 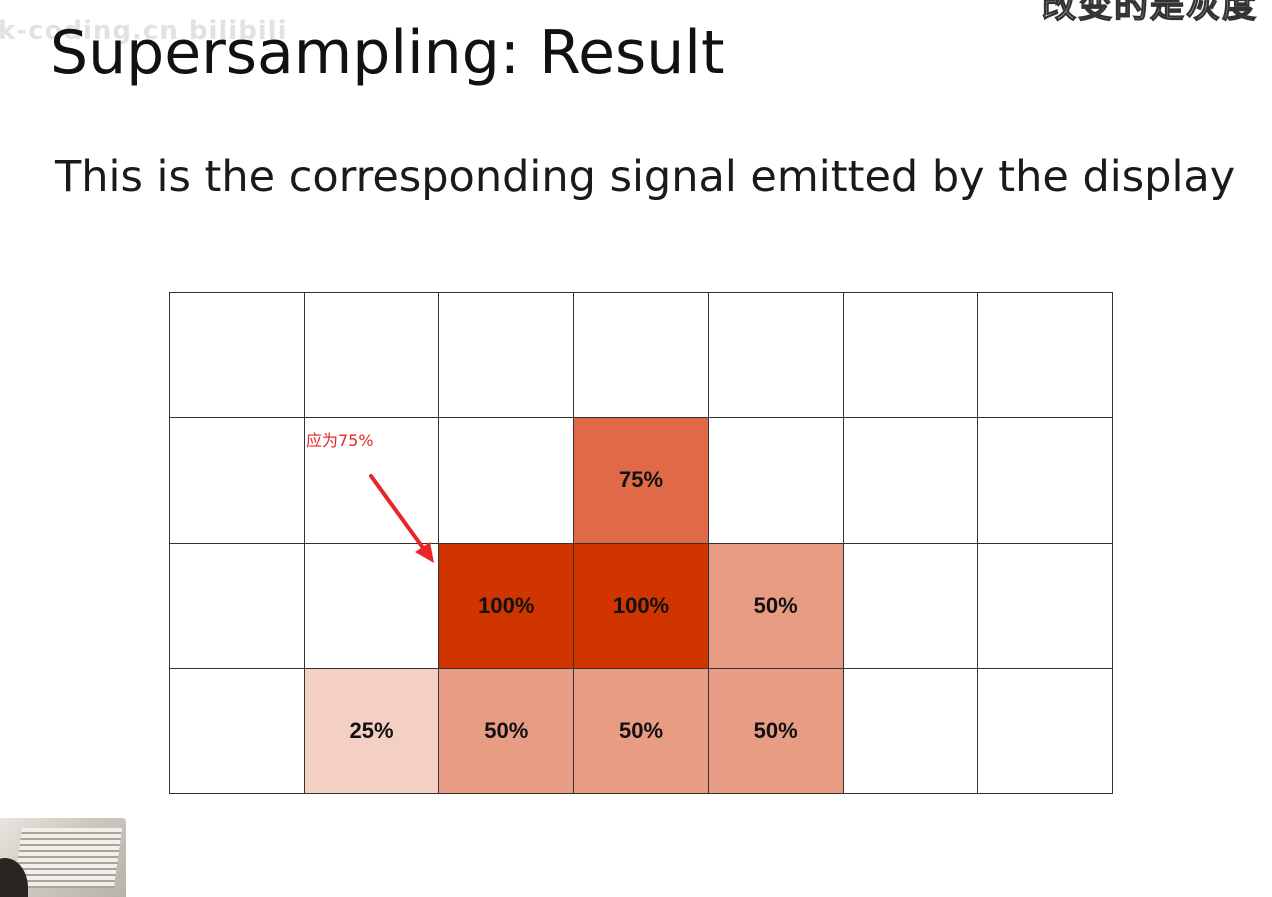 What do you see at coordinates (68, 858) in the screenshot?
I see `window-blinds` at bounding box center [68, 858].